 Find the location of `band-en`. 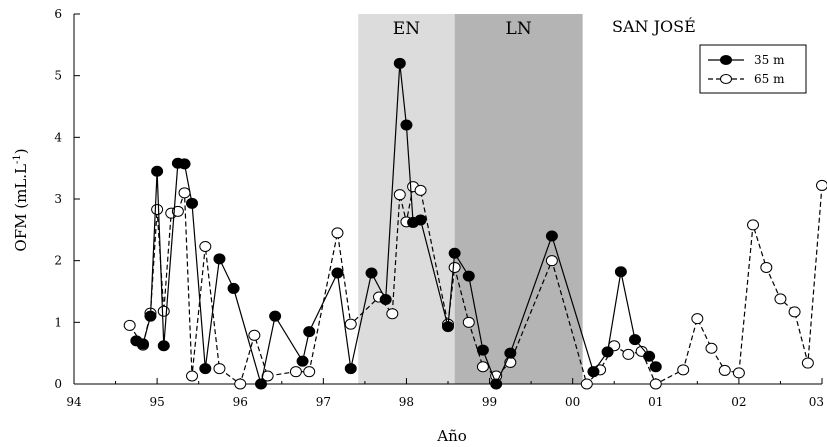

band-en is located at coordinates (406, 199).